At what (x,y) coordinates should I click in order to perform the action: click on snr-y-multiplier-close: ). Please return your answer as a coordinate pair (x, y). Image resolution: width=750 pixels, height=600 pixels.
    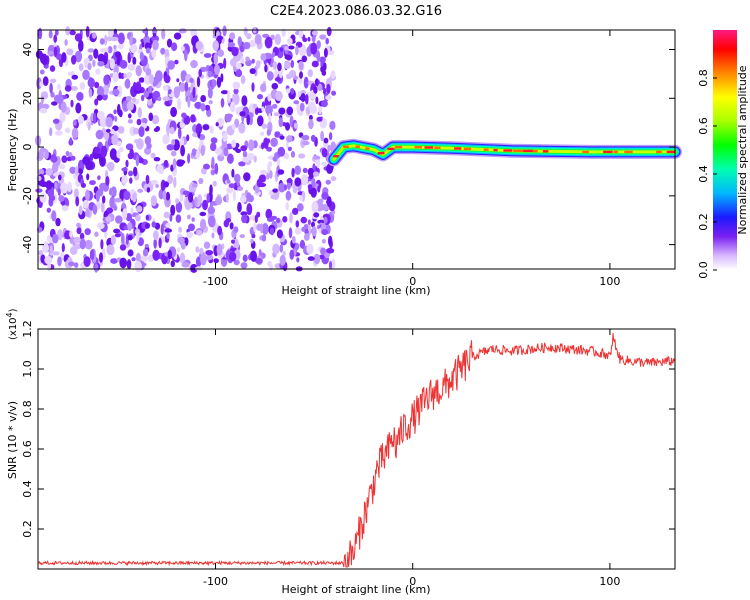
    Looking at the image, I should click on (13, 310).